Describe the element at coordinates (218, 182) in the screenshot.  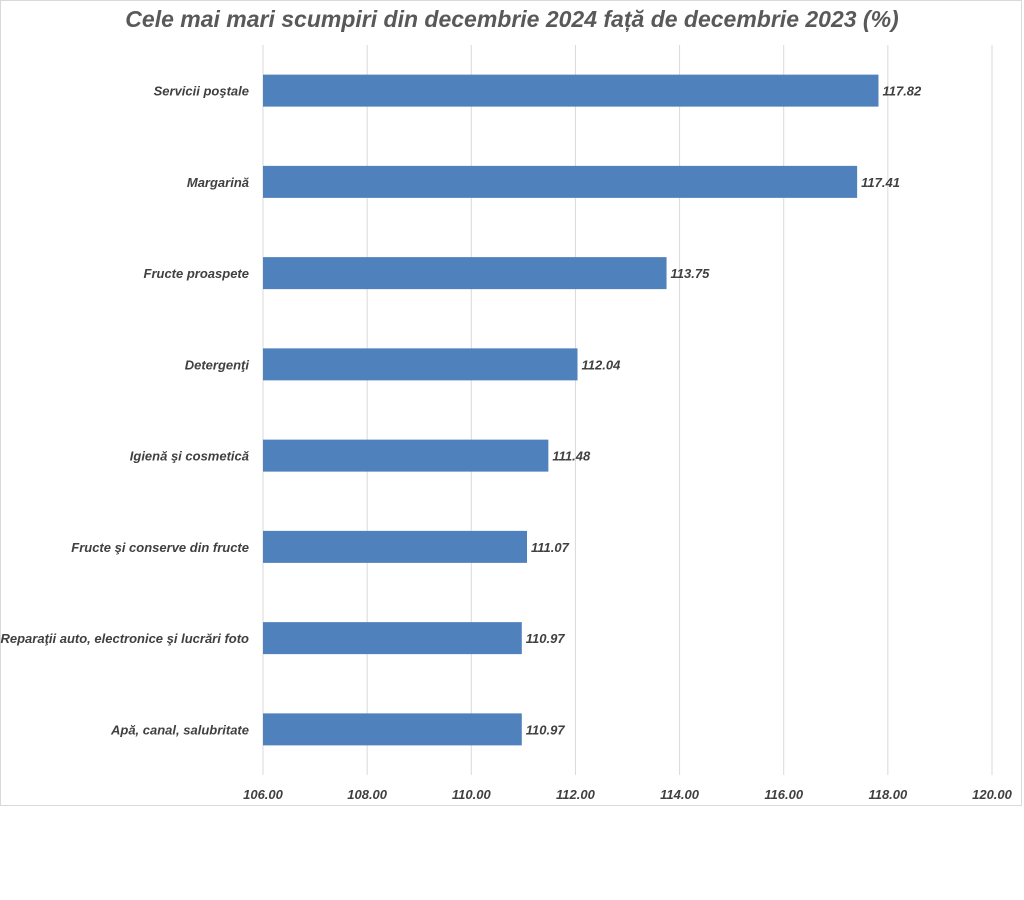
I see `category-label: Margarină` at that location.